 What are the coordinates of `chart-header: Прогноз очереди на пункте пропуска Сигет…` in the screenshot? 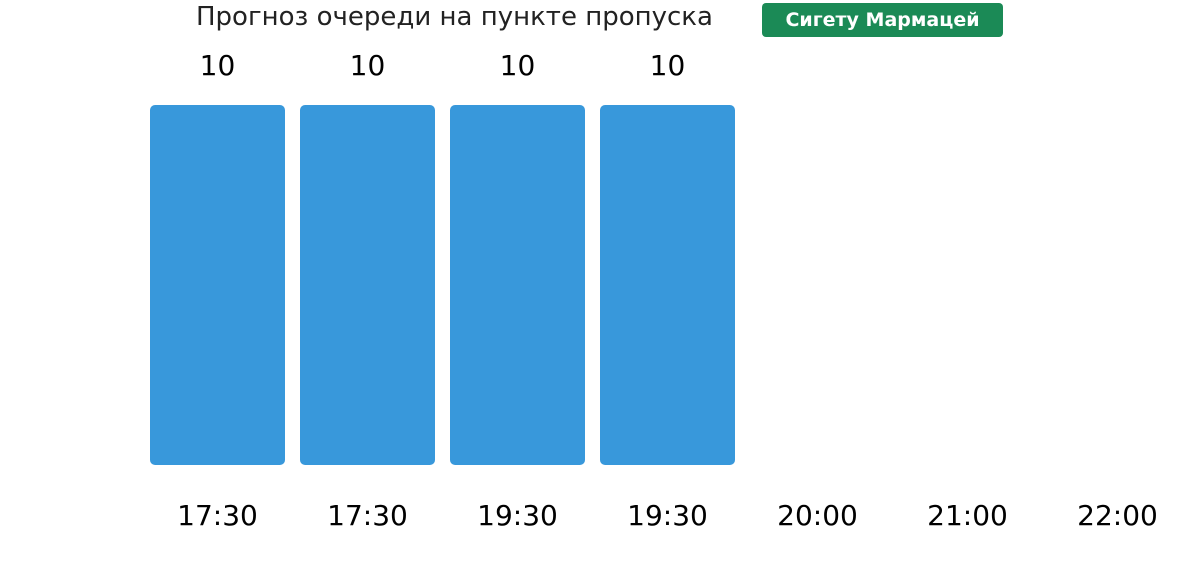 It's located at (600, 20).